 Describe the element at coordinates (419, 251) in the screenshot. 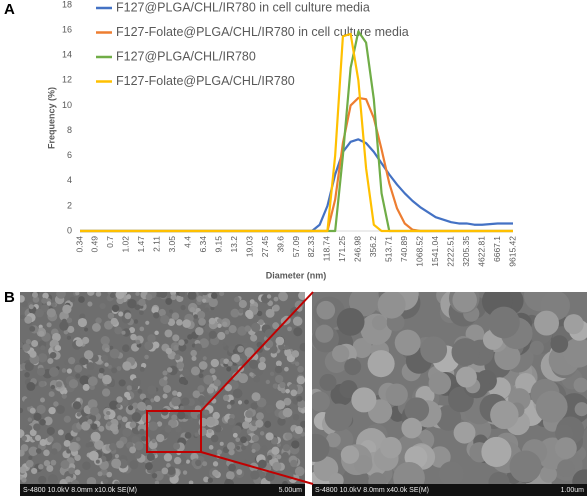

I see `x-tick-label: 1068.52` at that location.